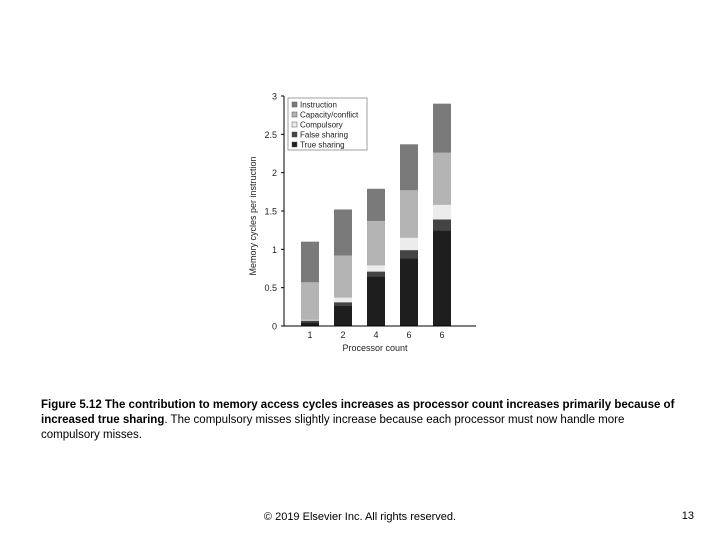  What do you see at coordinates (375, 348) in the screenshot?
I see `x-axis-title: Processor count` at bounding box center [375, 348].